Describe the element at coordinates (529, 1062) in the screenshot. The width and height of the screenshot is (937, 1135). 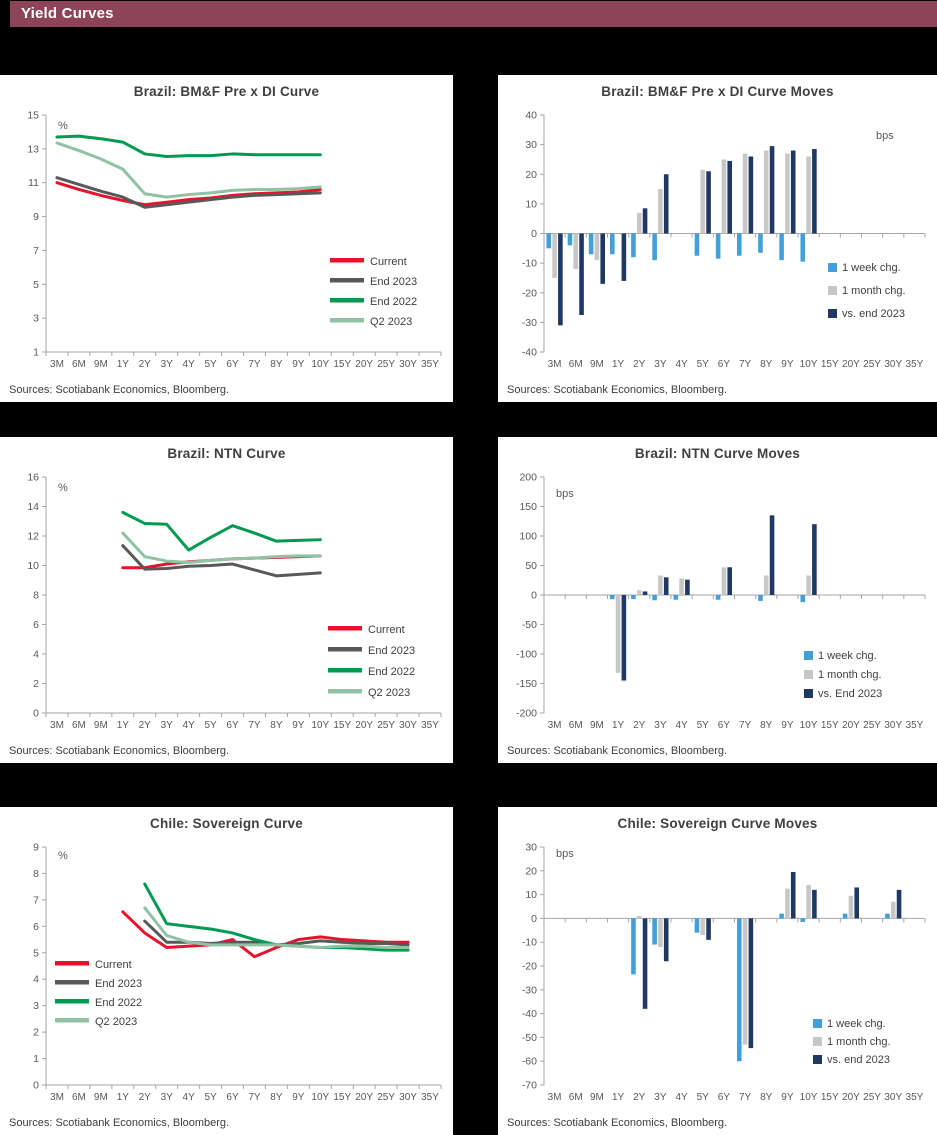
I see `svg-text: -60` at that location.